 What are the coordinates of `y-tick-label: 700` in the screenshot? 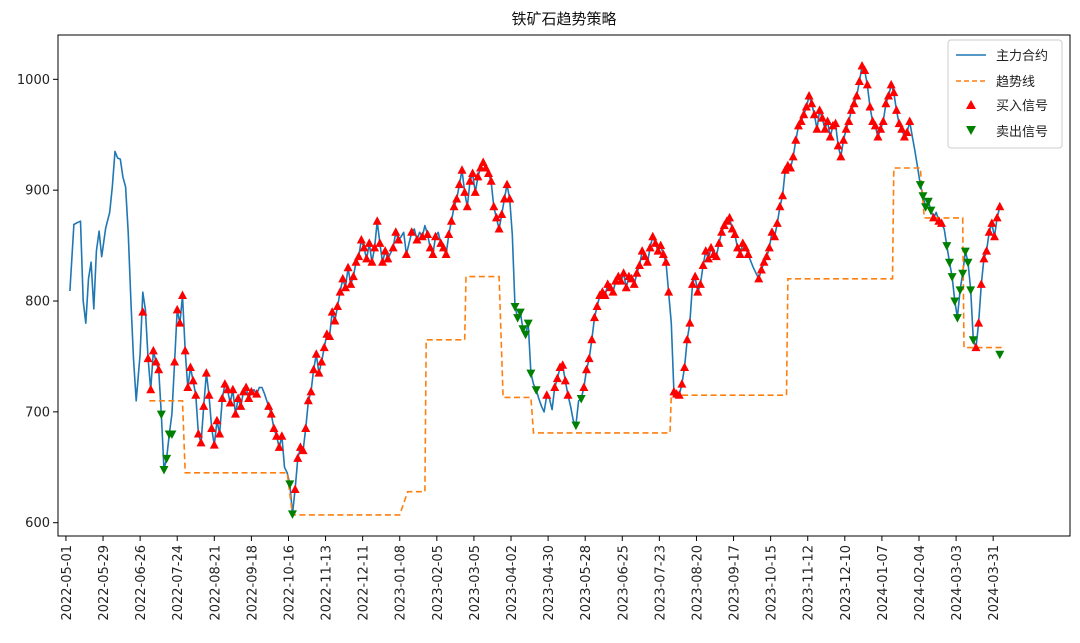 It's located at (37, 412).